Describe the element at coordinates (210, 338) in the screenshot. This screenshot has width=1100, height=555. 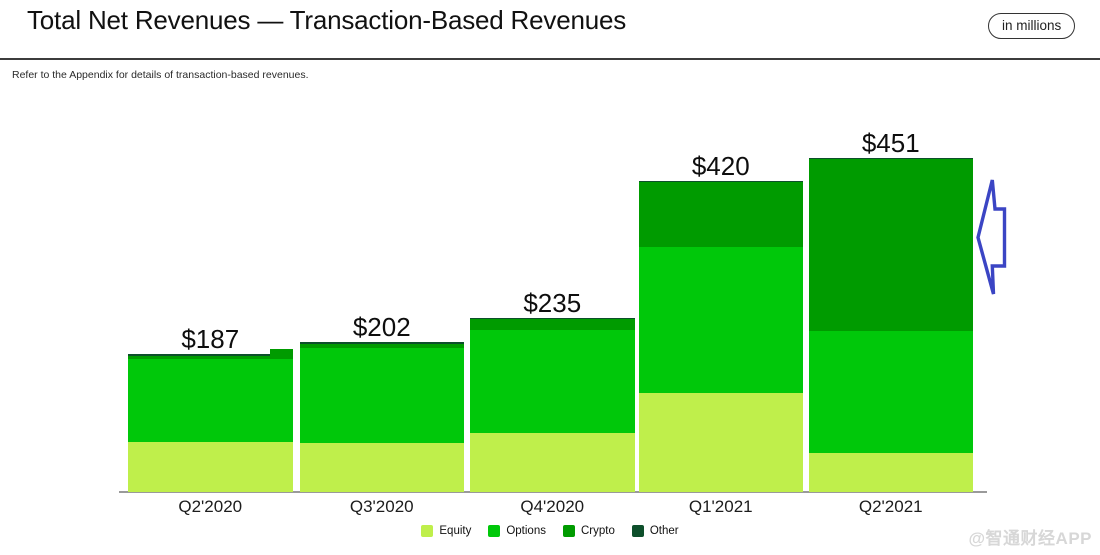
I see `bar-value-label: $187` at that location.